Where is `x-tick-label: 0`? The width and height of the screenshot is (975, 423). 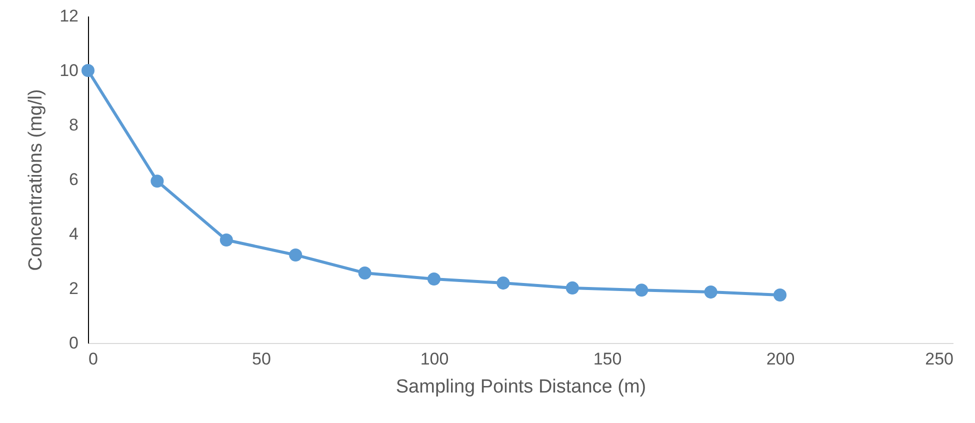
x-tick-label: 0 is located at coordinates (93, 359).